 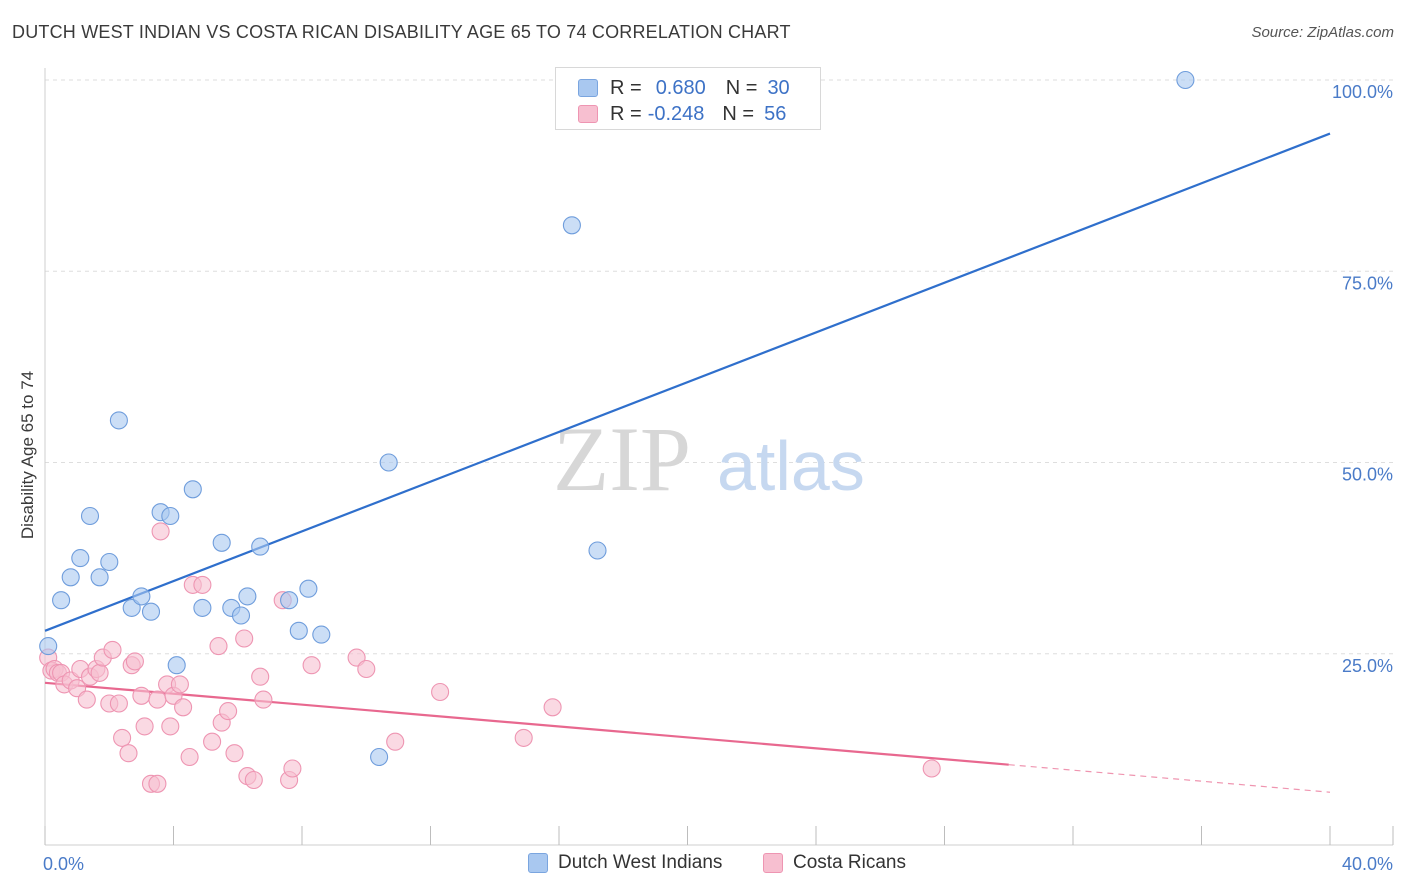 What do you see at coordinates (640, 862) in the screenshot?
I see `bottom-legend-label: Dutch West Indians` at bounding box center [640, 862].